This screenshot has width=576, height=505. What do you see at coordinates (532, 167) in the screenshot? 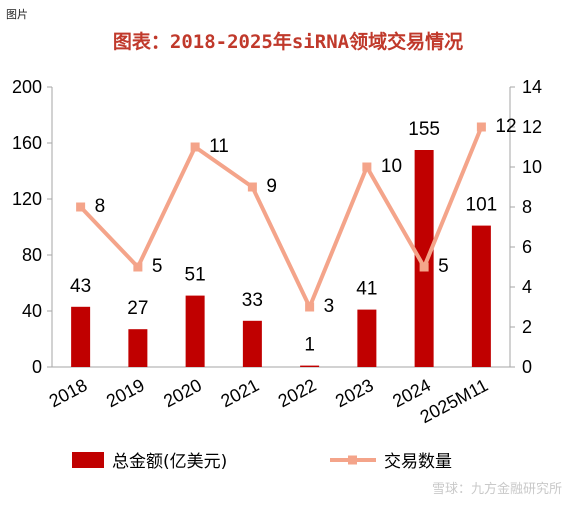
I see `right-tick-label: 10` at bounding box center [532, 167].